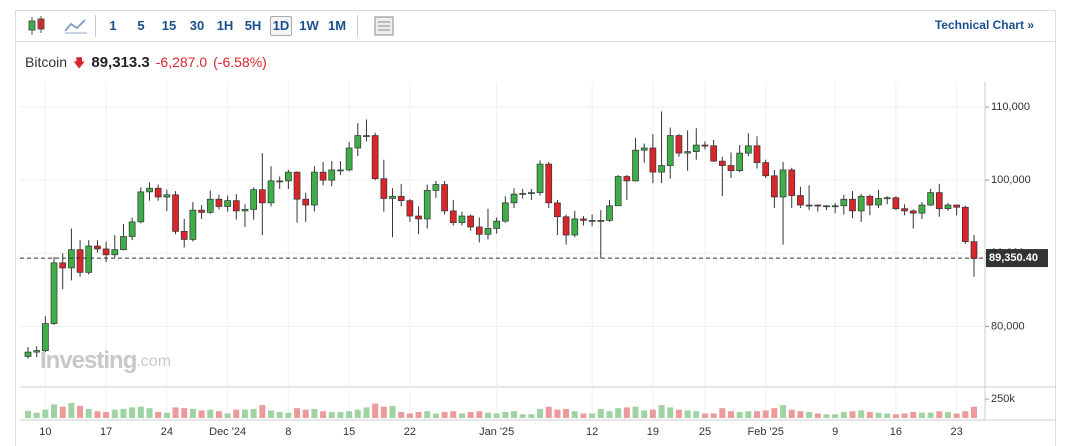  Describe the element at coordinates (766, 432) in the screenshot. I see `x-tick-label: Feb '25` at that location.